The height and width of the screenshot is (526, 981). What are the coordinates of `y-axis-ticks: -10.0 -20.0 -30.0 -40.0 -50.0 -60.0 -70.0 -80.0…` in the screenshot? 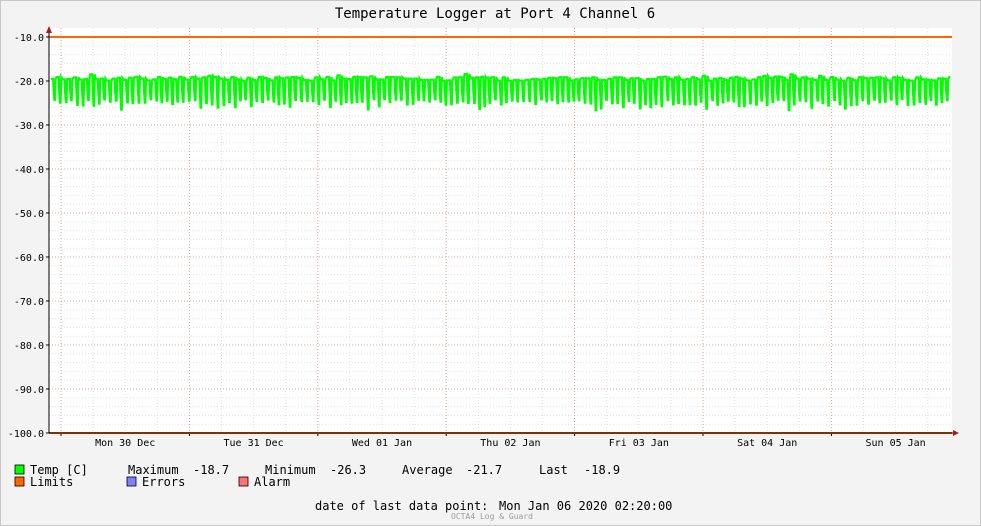 It's located at (28, 236).